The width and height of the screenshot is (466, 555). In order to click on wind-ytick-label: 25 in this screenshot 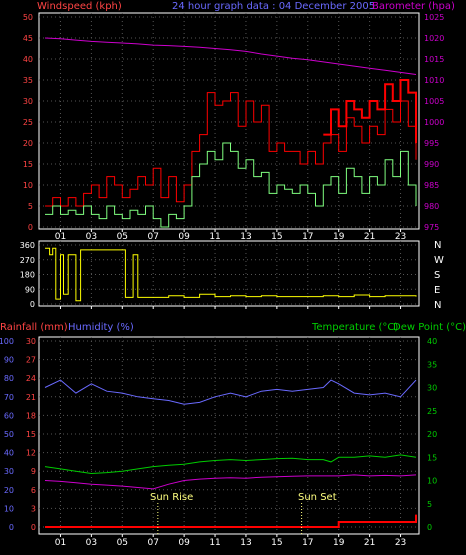, I will do `click(28, 122)`.